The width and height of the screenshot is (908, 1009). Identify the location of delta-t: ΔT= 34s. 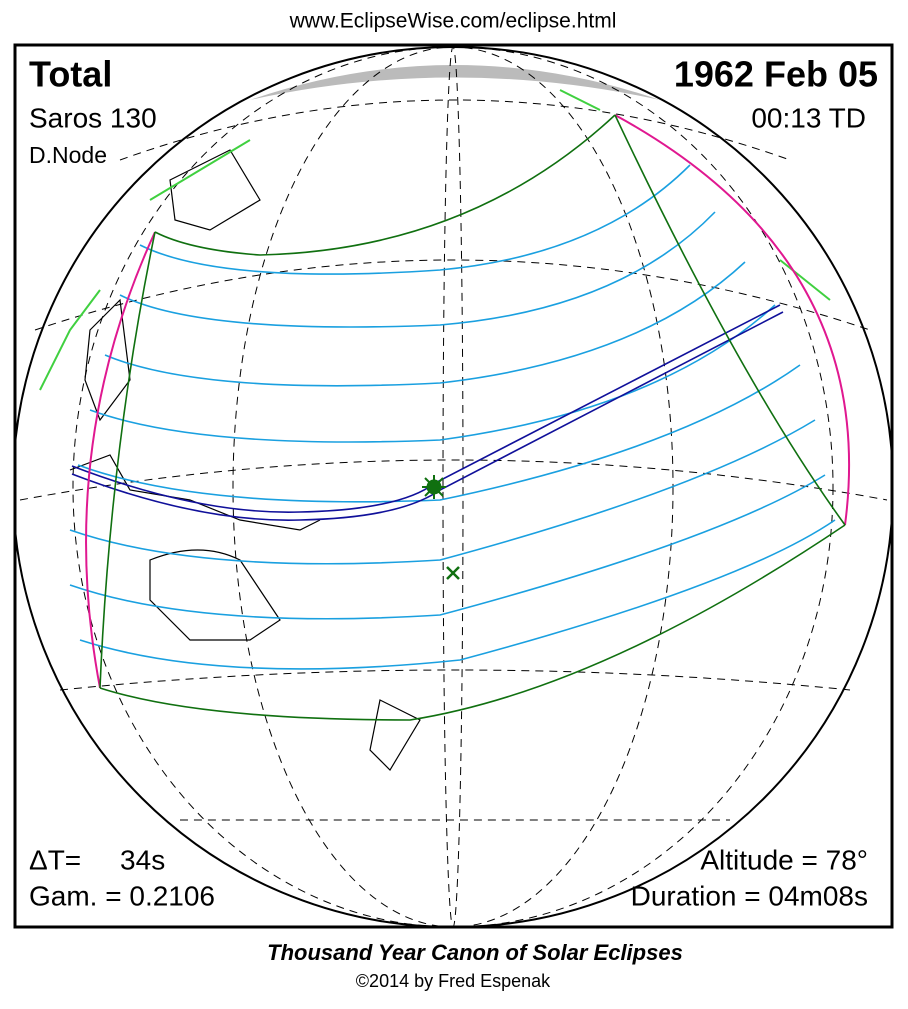
(97, 859).